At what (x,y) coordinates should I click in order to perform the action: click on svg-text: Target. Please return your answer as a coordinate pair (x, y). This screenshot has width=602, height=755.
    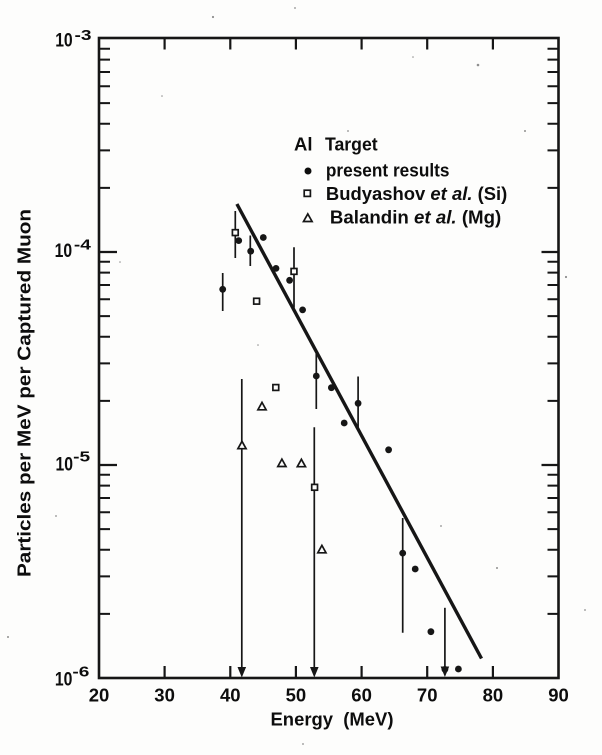
    Looking at the image, I should click on (351, 144).